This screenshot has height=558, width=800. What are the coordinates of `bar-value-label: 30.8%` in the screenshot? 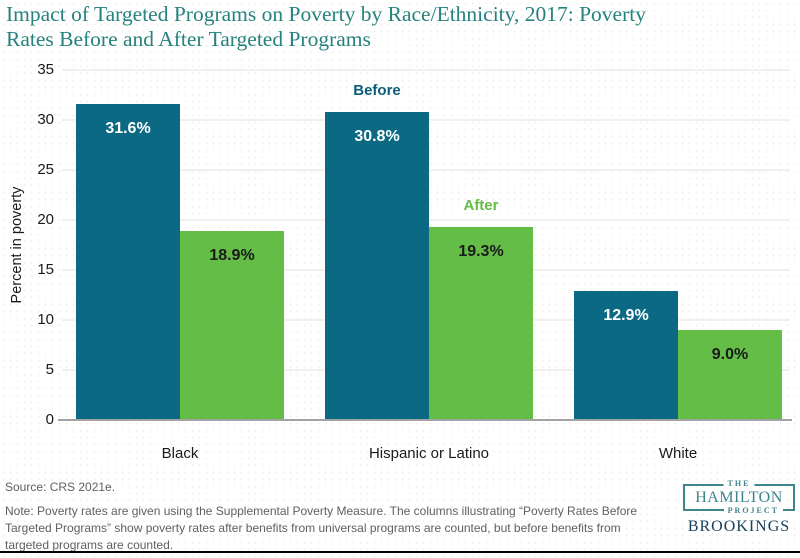 It's located at (377, 136).